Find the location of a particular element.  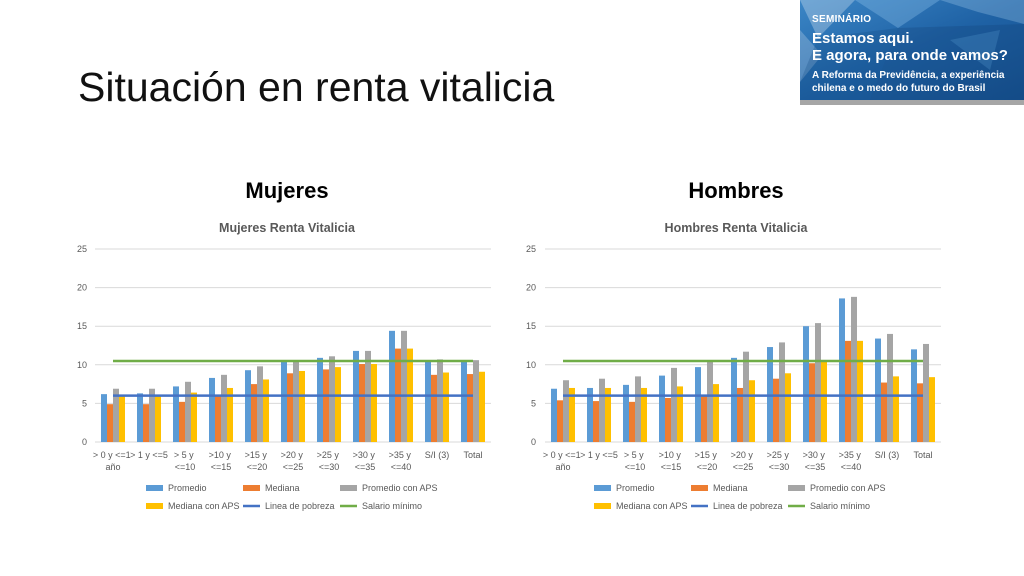

banner-subtitle-1: A Reforma da Previdência, a experiência is located at coordinates (908, 75).